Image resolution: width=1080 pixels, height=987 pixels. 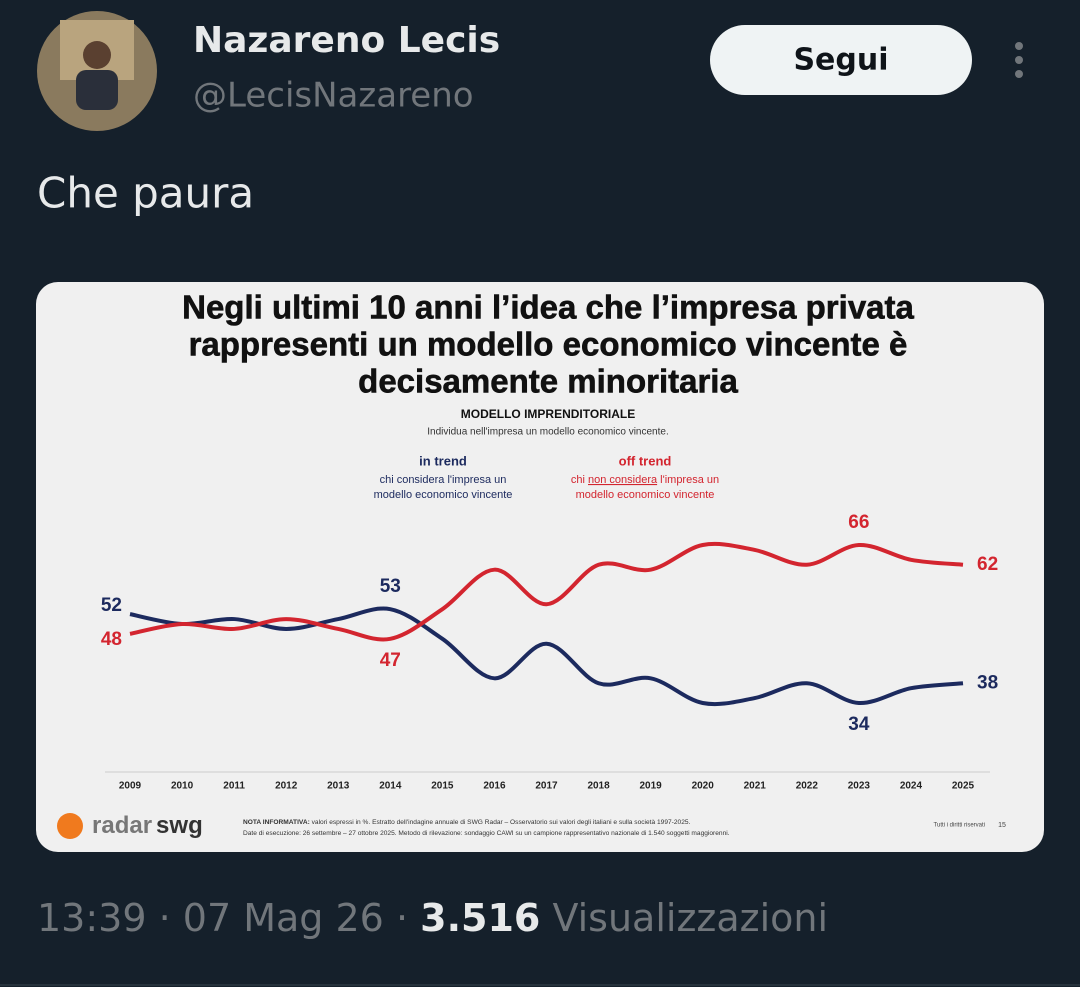 I want to click on logo-part: radar, so click(x=122, y=825).